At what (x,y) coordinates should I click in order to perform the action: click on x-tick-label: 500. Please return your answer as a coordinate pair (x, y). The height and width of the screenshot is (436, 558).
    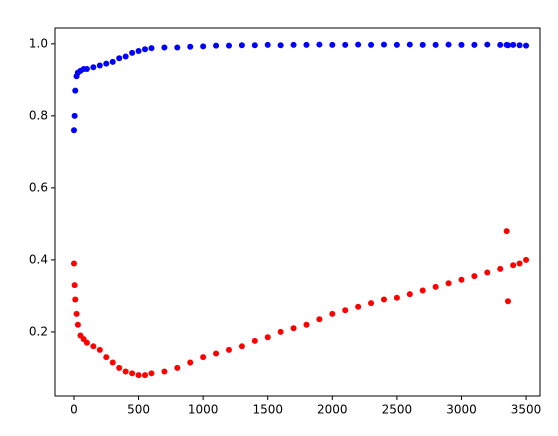
    Looking at the image, I should click on (138, 410).